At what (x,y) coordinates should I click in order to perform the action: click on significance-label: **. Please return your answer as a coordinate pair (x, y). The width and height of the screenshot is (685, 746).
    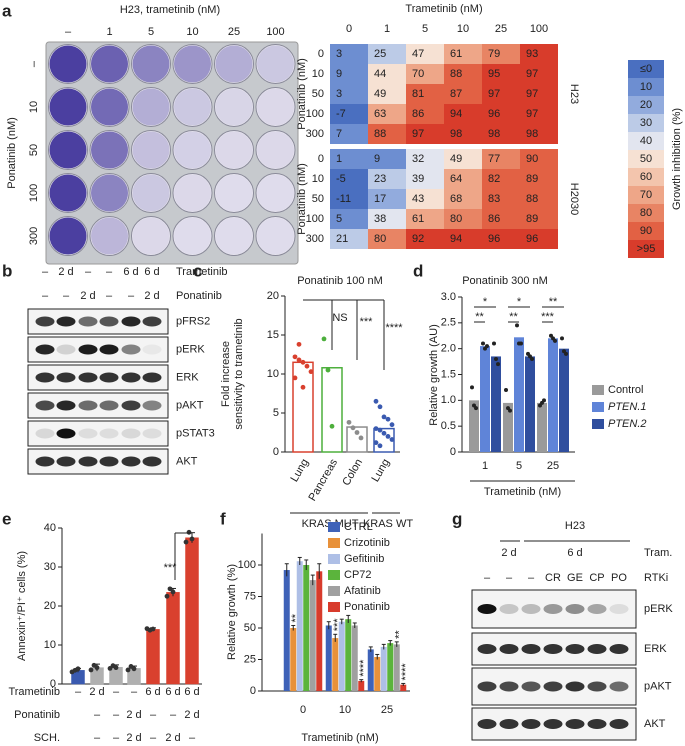
    Looking at the image, I should click on (479, 317).